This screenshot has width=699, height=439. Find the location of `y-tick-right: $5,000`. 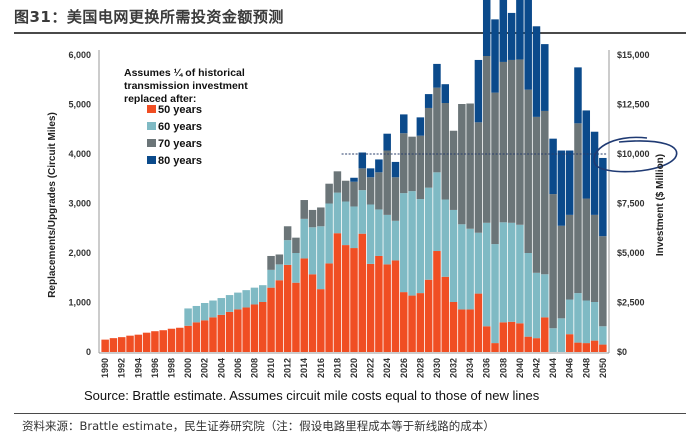

y-tick-right: $5,000 is located at coordinates (631, 253).